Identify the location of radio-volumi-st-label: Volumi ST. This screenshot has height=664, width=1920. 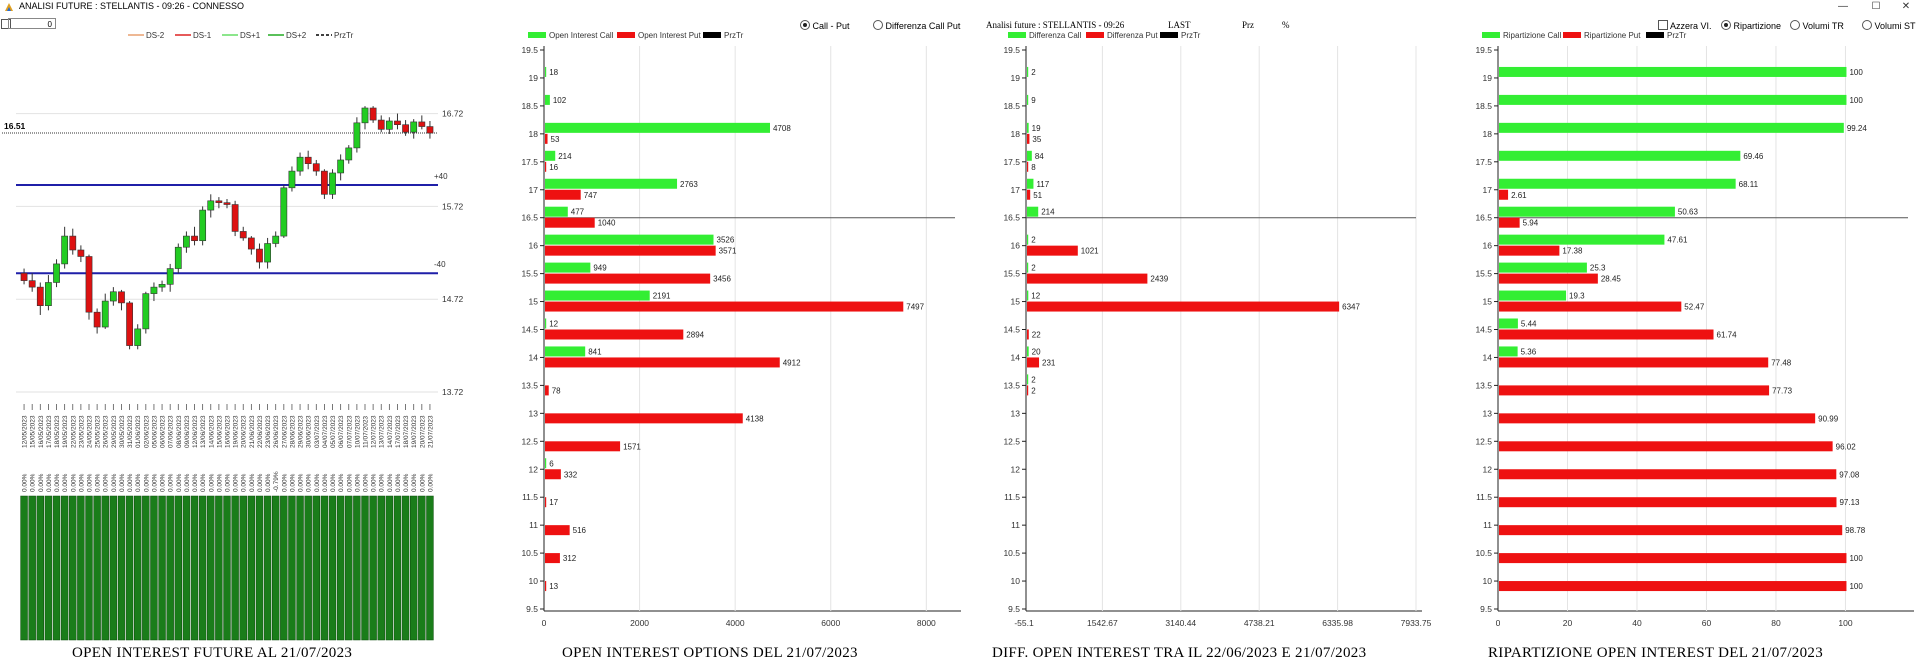
(1895, 26).